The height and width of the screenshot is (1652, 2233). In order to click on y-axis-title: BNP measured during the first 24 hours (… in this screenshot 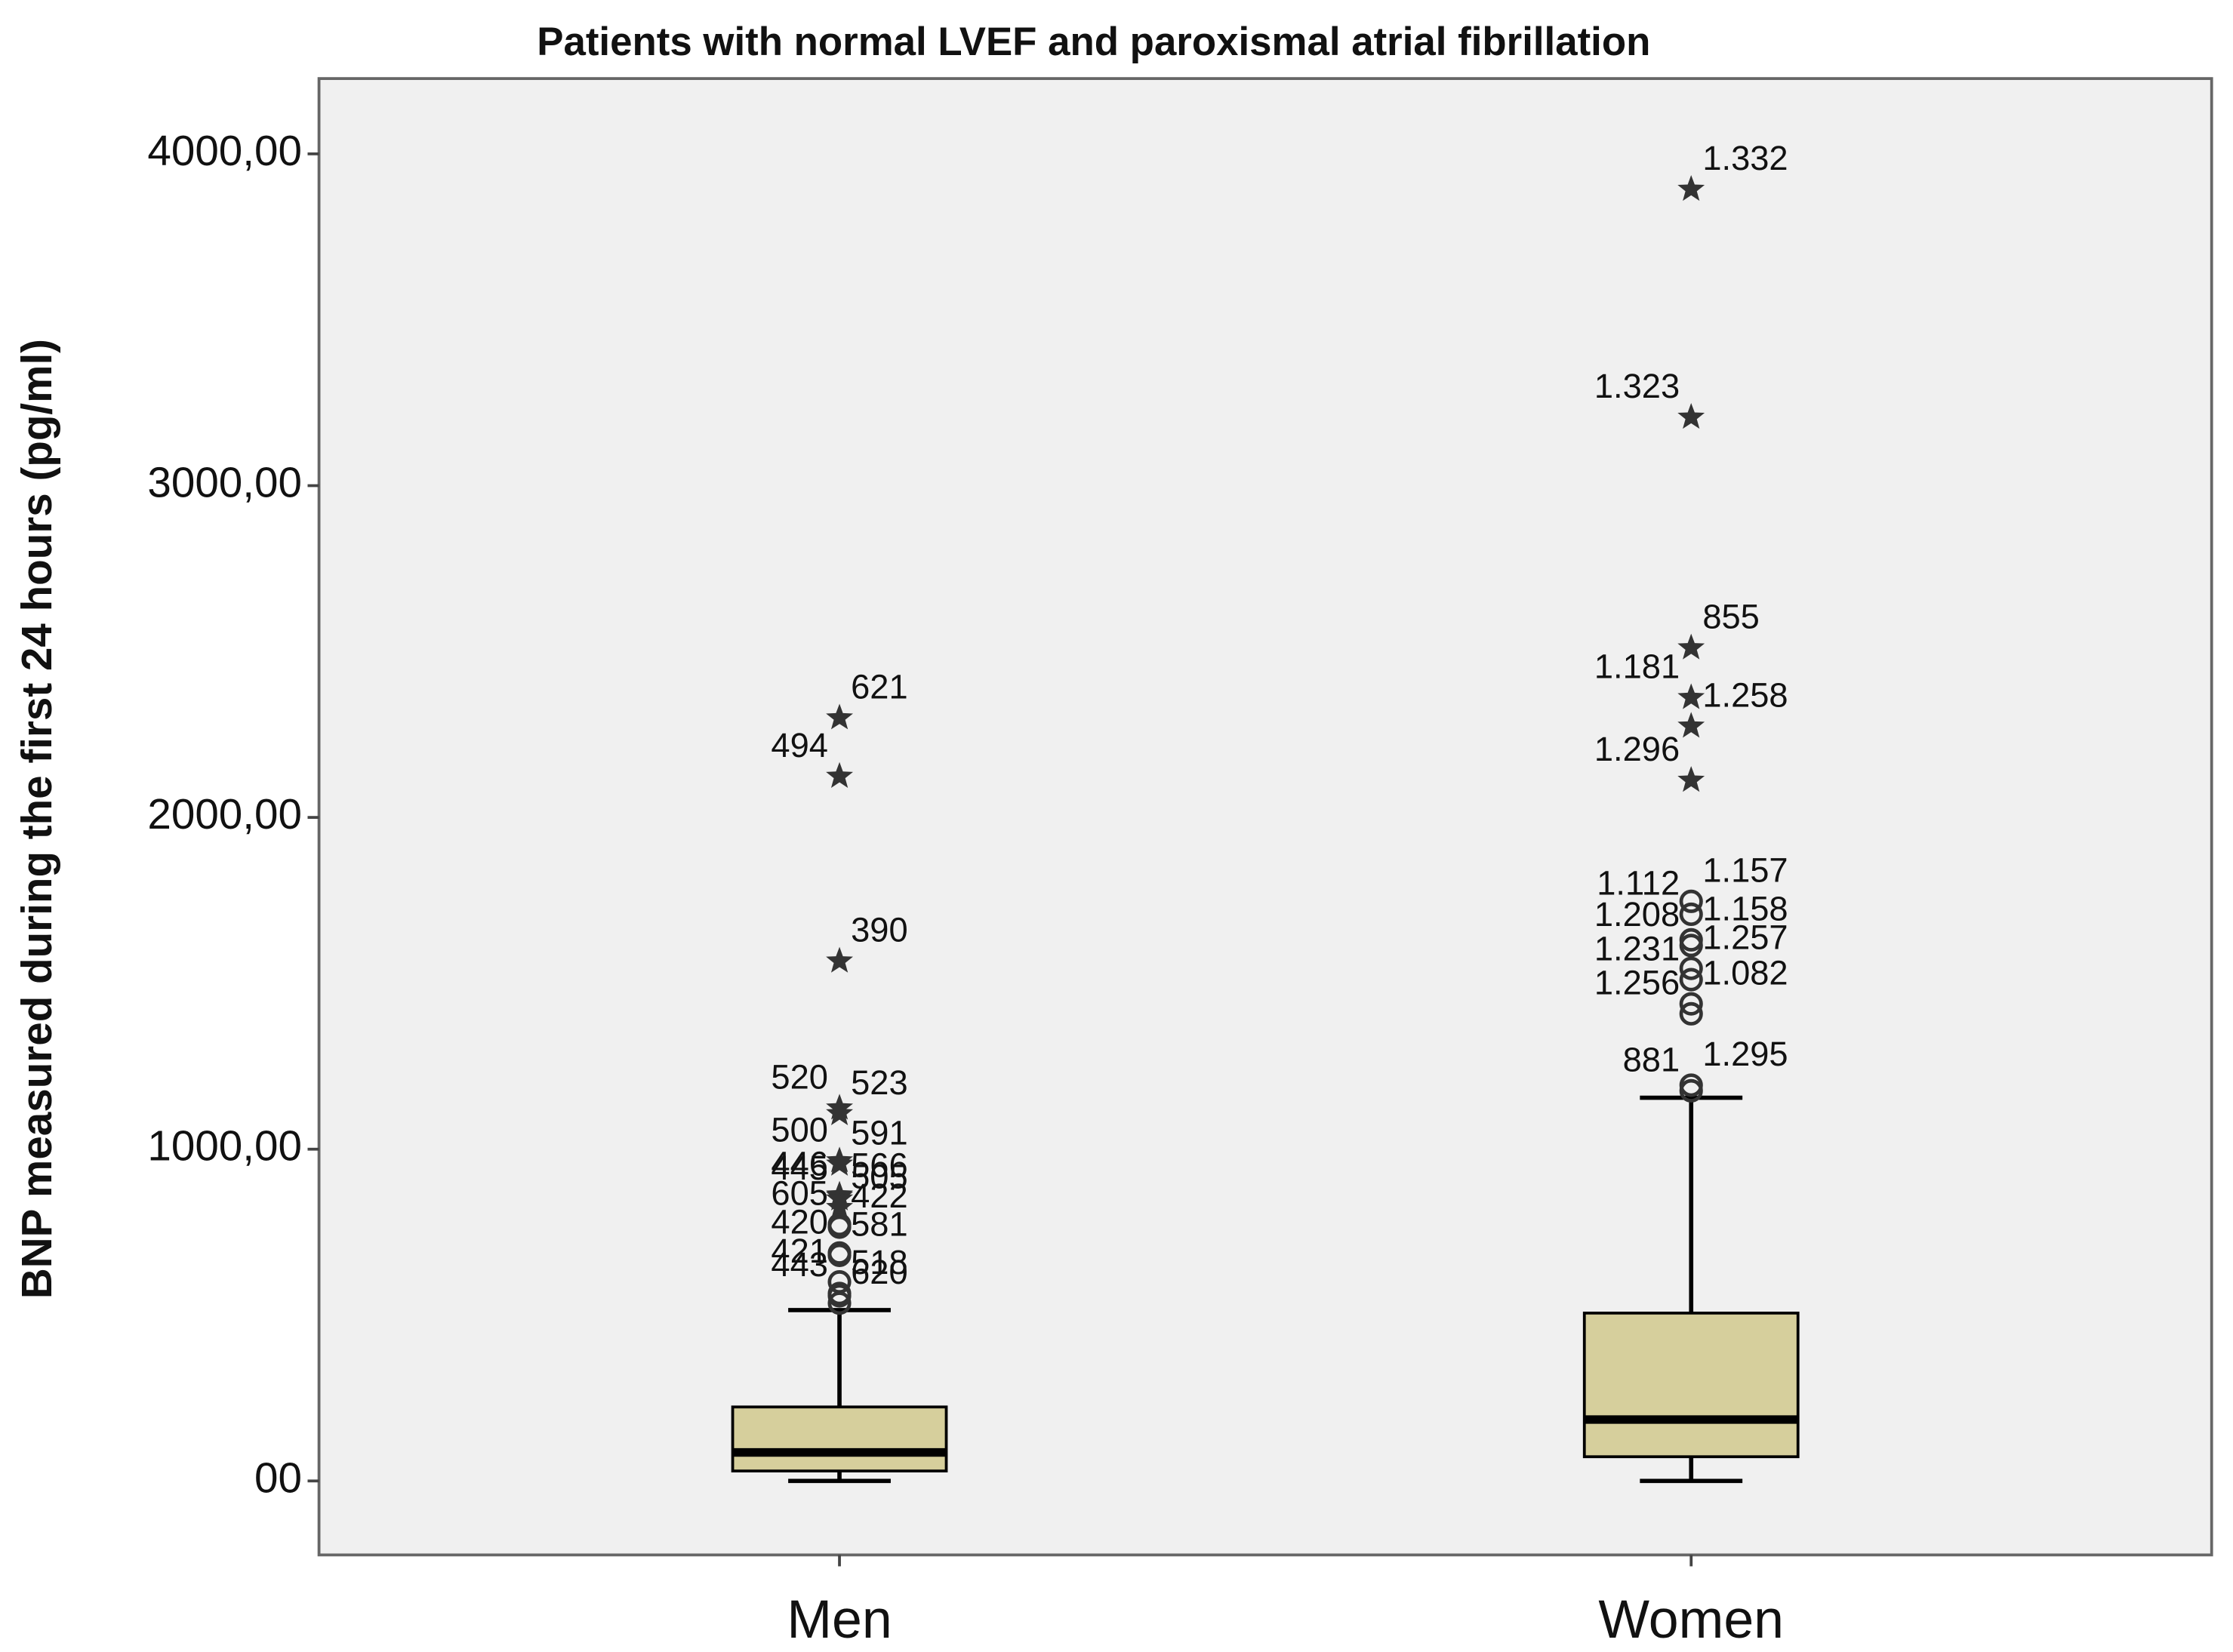, I will do `click(36, 819)`.